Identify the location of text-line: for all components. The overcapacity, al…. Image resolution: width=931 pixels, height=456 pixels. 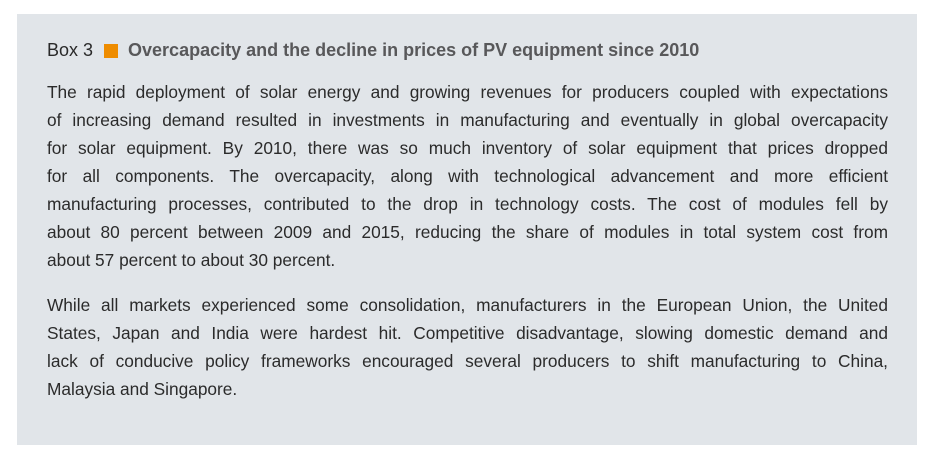
(467, 176).